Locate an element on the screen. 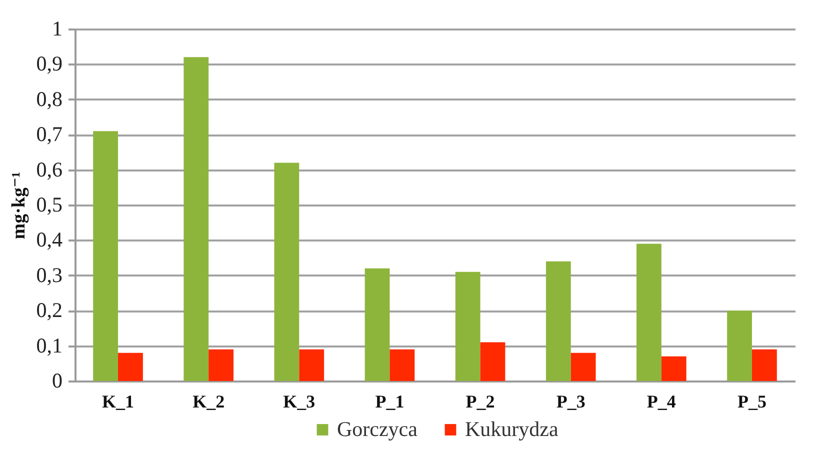  legend-label: Gorczyca is located at coordinates (377, 428).